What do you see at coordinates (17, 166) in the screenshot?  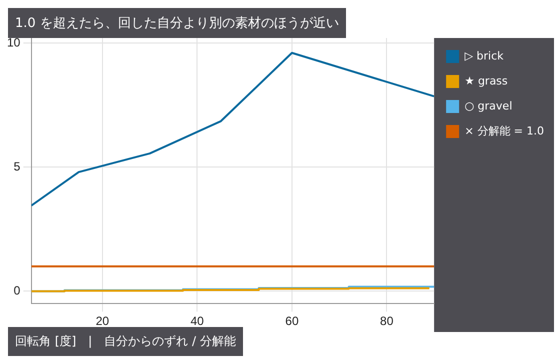 I see `y-tick-label: 5` at bounding box center [17, 166].